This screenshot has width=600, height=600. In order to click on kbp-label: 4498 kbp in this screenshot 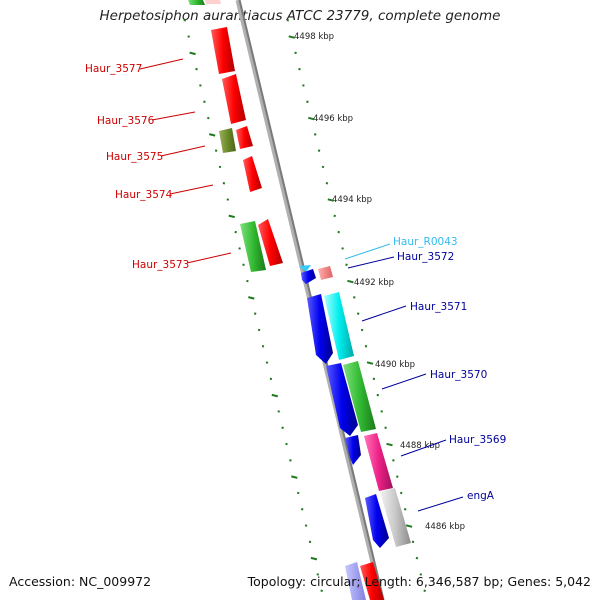, I will do `click(314, 37)`.